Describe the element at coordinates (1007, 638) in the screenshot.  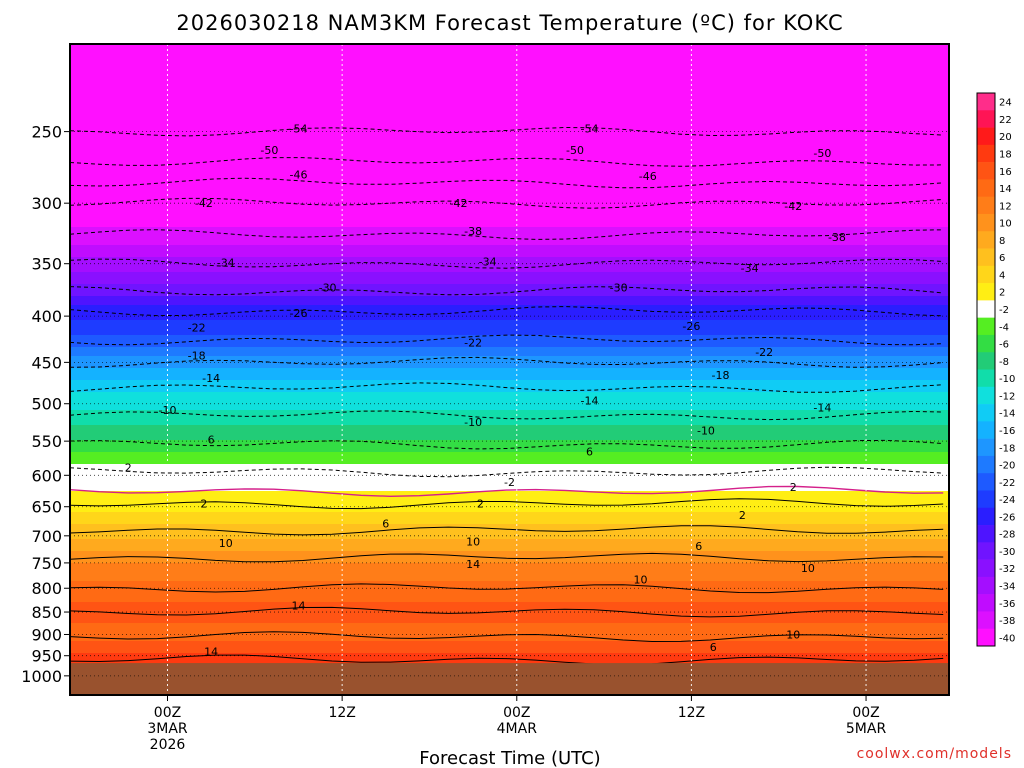
I see `colorbar-label: -40` at that location.